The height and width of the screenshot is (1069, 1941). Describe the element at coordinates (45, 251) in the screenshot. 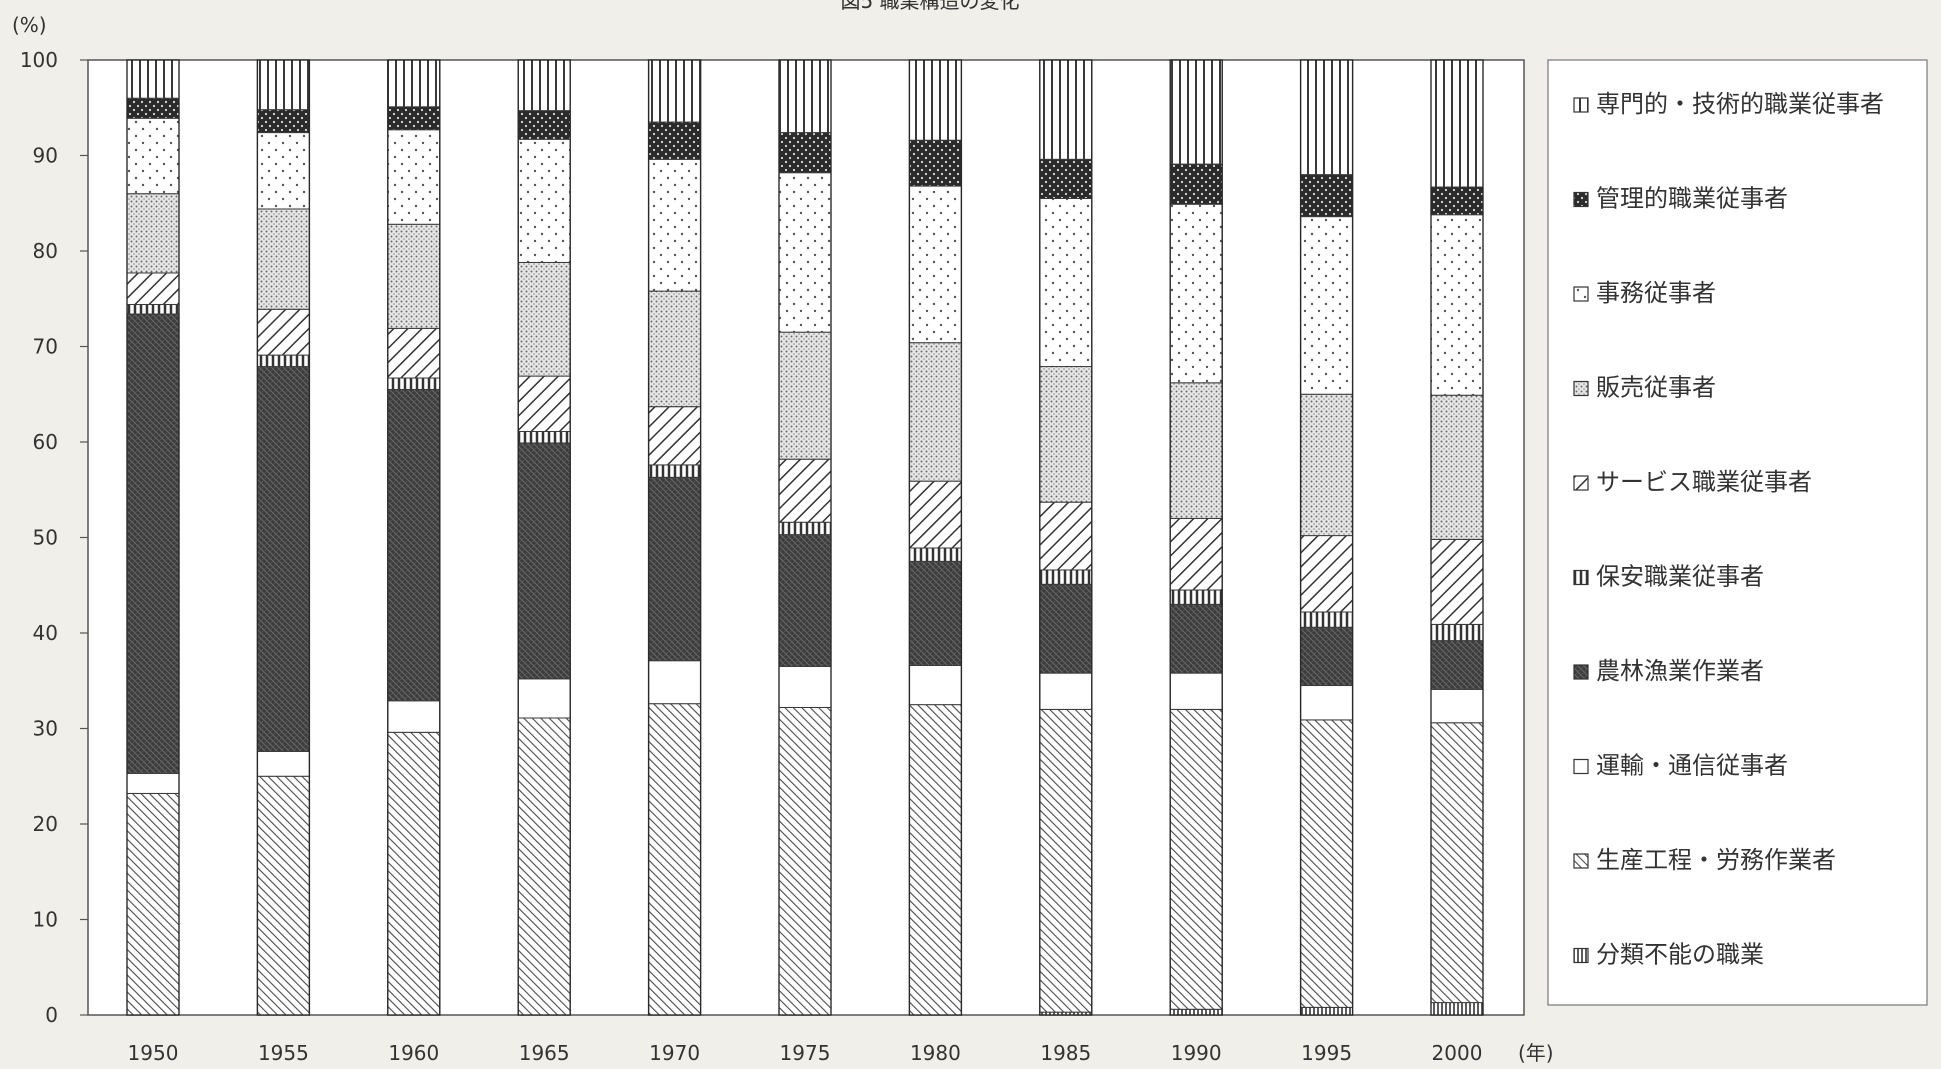

I see `y-tick-label: 80` at that location.